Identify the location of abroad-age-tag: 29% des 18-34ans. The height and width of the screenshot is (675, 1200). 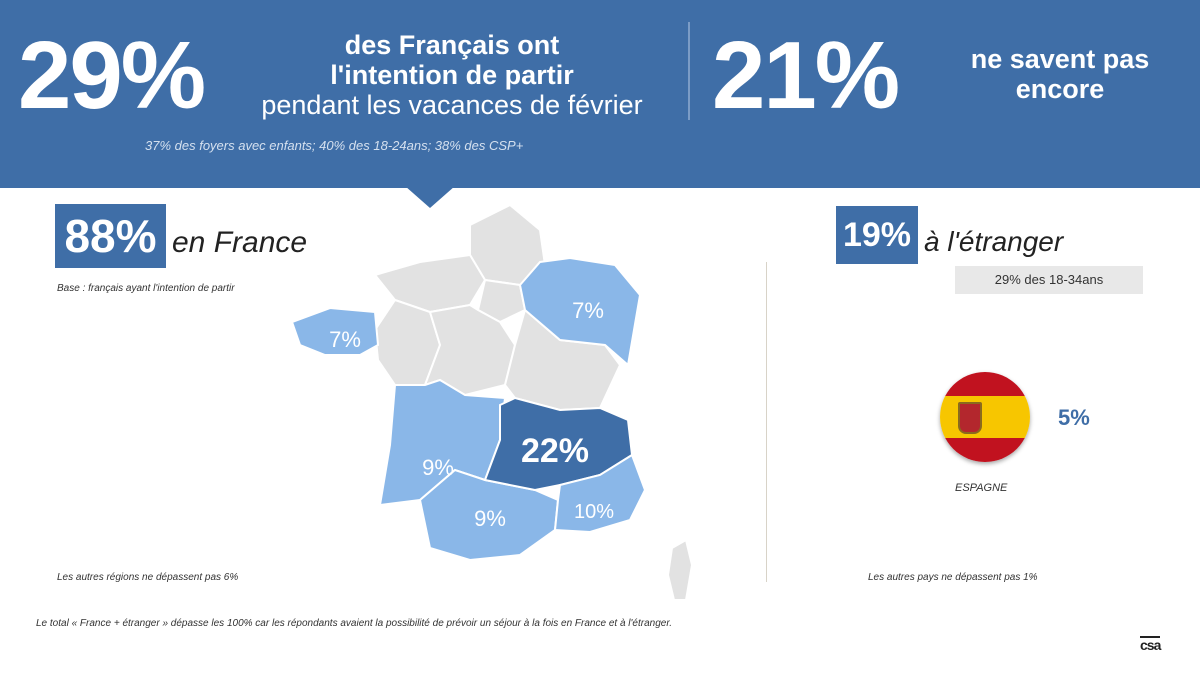
(1049, 280).